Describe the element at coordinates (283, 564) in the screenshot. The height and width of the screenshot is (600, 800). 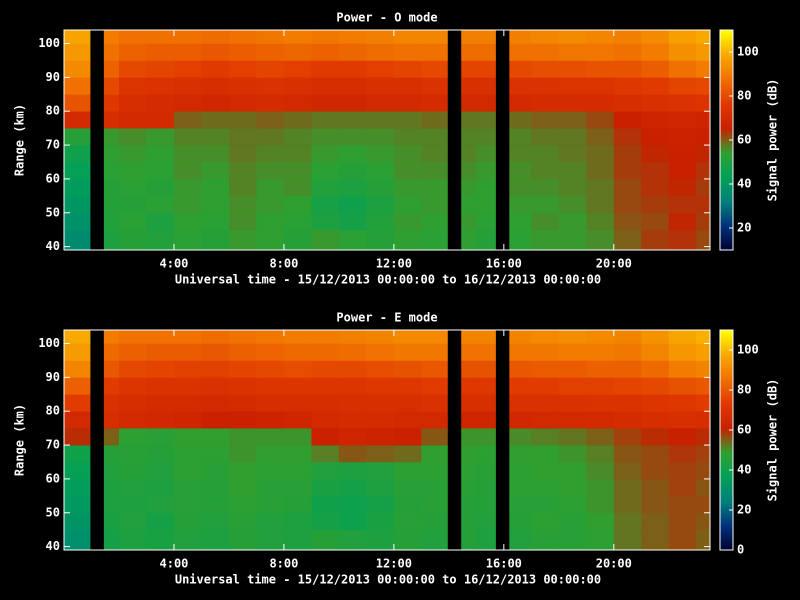
I see `x-tick-label: 8:00` at that location.